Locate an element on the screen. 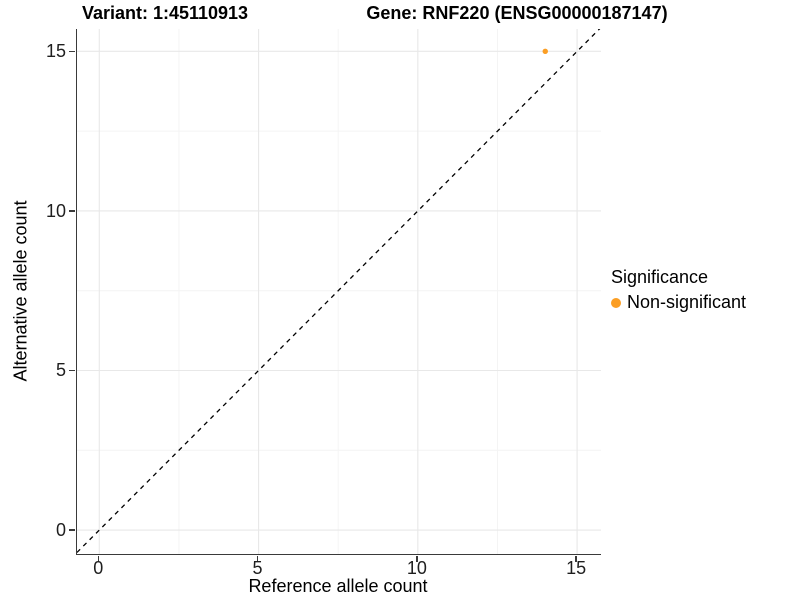  legend-item-label: Non-significant is located at coordinates (687, 302).